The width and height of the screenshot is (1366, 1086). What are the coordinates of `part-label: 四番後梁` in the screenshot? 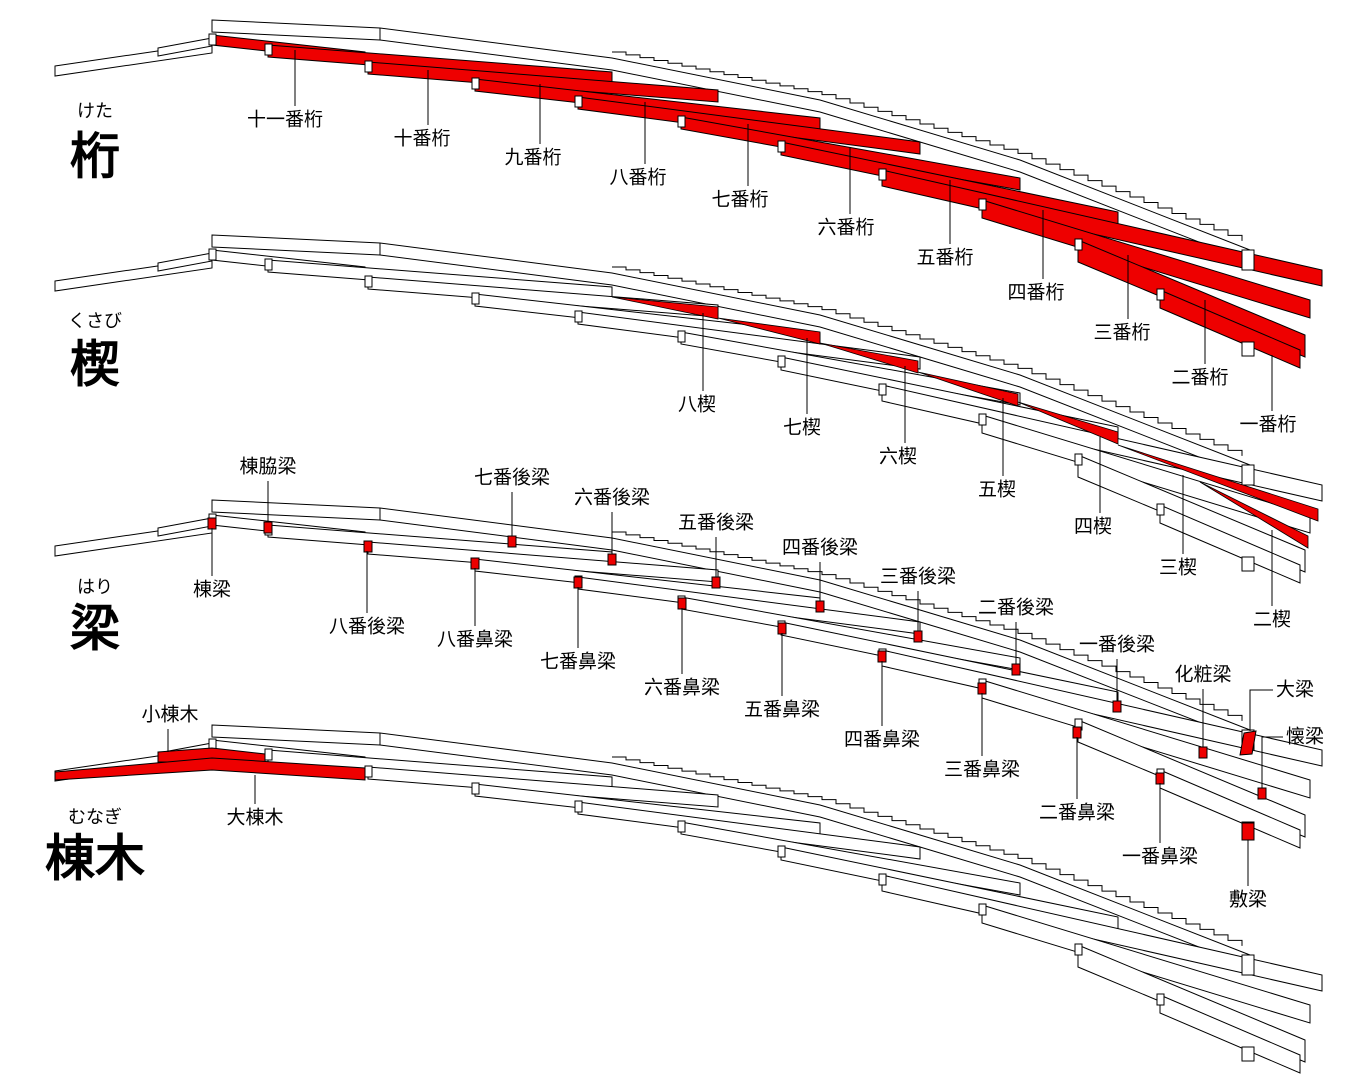 It's located at (820, 548).